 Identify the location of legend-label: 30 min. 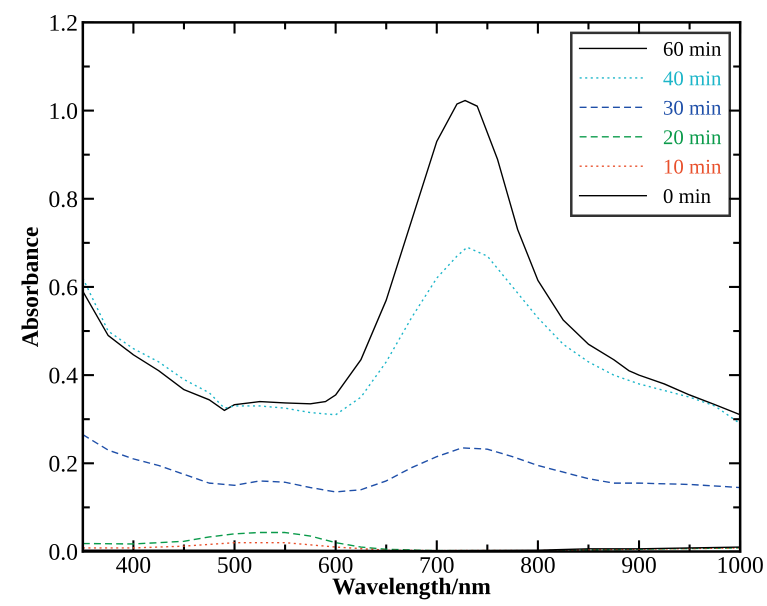
(693, 107).